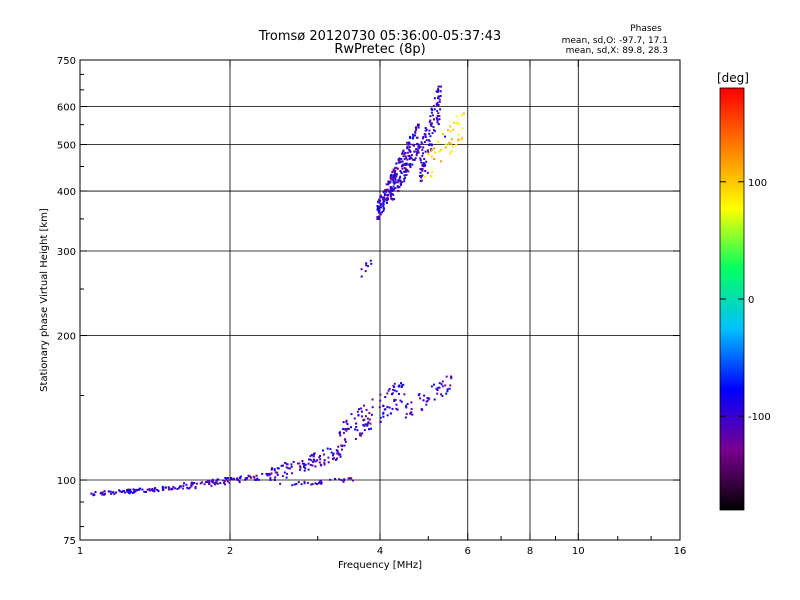  I want to click on x-tick-label: 10, so click(578, 551).